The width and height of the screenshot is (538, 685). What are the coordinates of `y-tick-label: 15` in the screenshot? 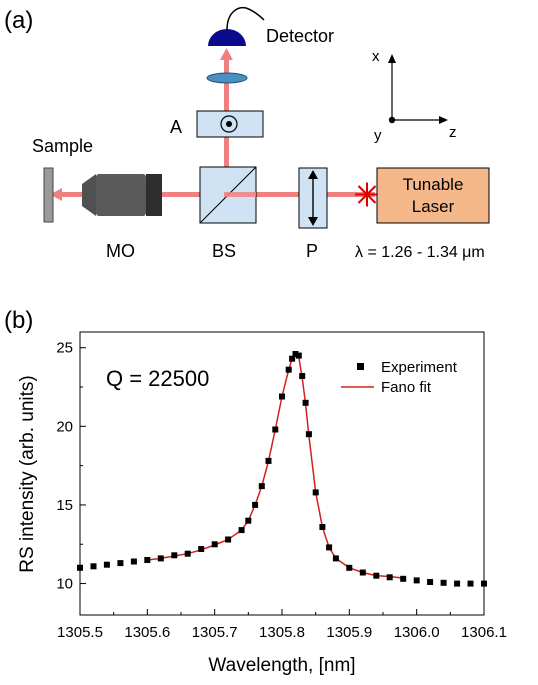 It's located at (64, 505).